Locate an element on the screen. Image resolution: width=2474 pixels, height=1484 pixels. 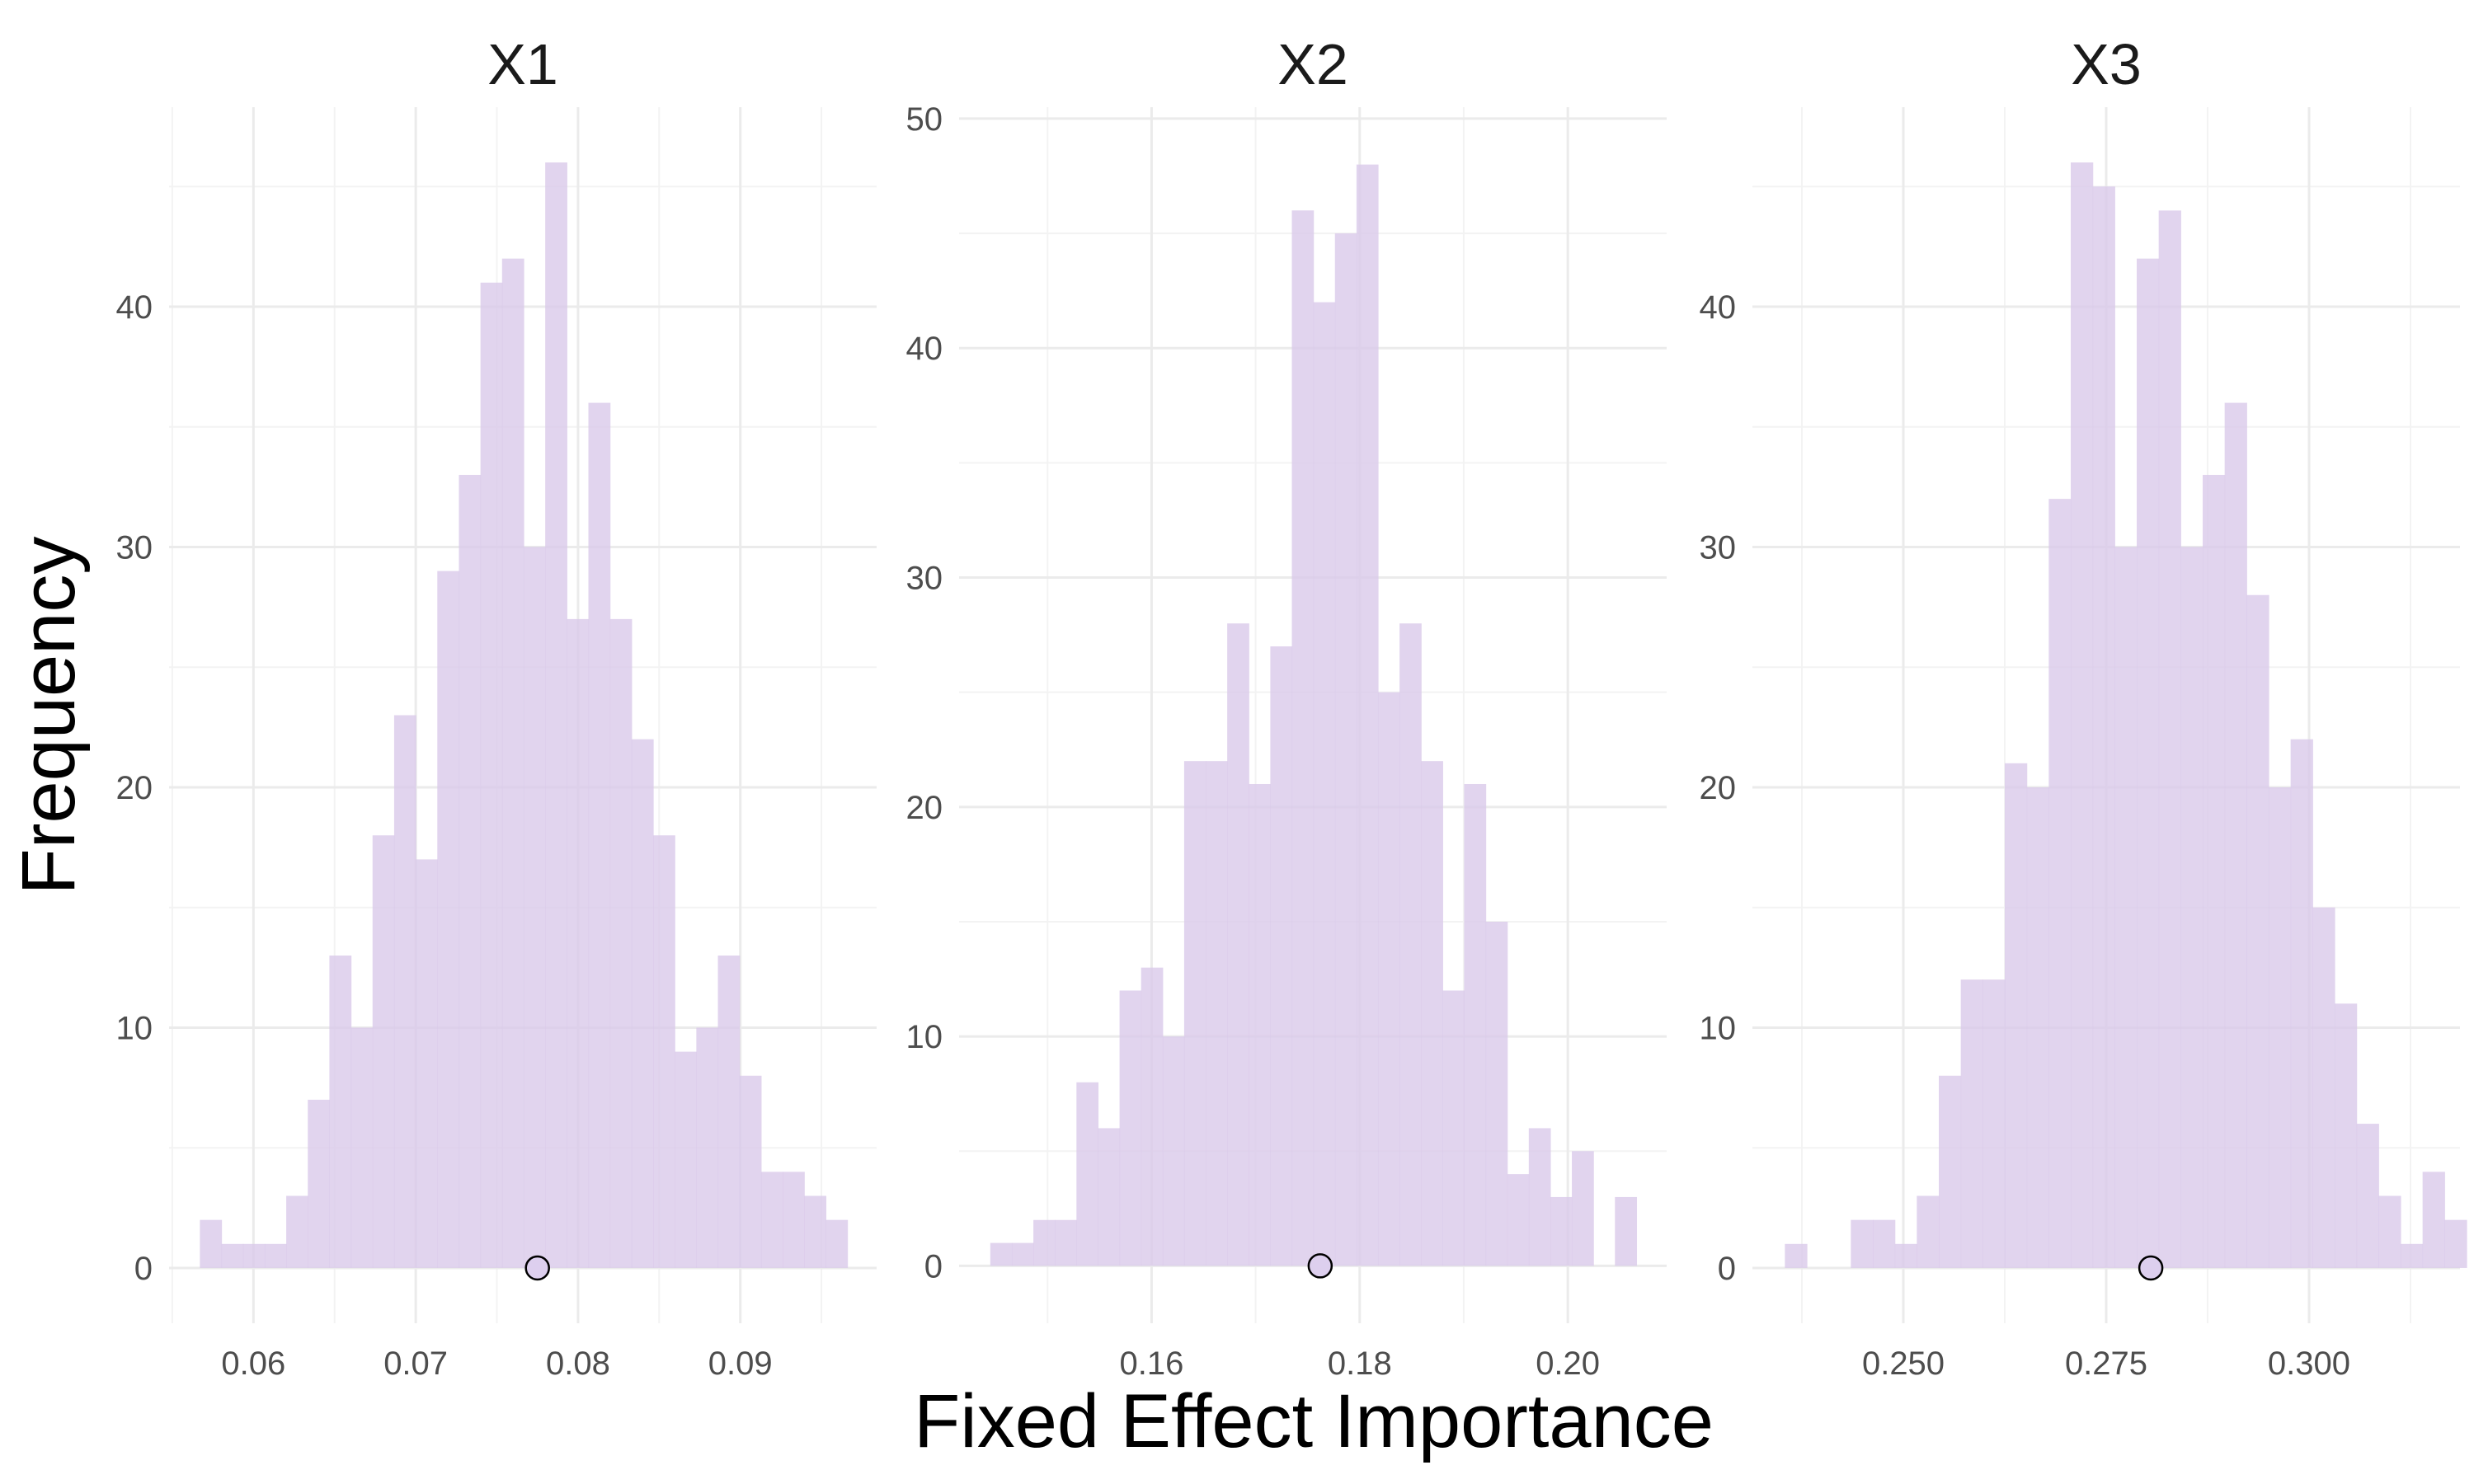
panel-title: X3 is located at coordinates (2106, 64).